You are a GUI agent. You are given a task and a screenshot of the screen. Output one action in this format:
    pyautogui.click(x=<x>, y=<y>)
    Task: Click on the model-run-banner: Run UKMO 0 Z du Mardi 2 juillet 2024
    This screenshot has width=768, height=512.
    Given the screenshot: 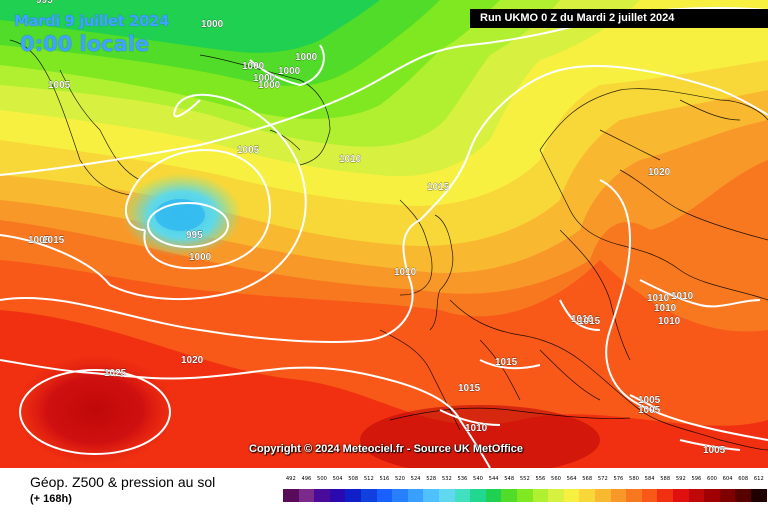 What is the action you would take?
    pyautogui.click(x=619, y=18)
    